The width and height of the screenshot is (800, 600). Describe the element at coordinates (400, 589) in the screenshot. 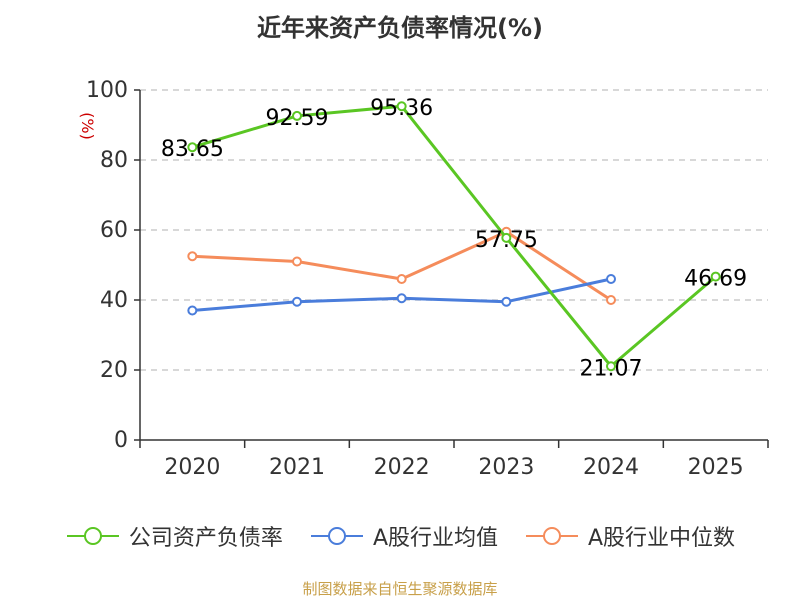

I see `source-note: 制图数据来自恒生聚源数据库` at that location.